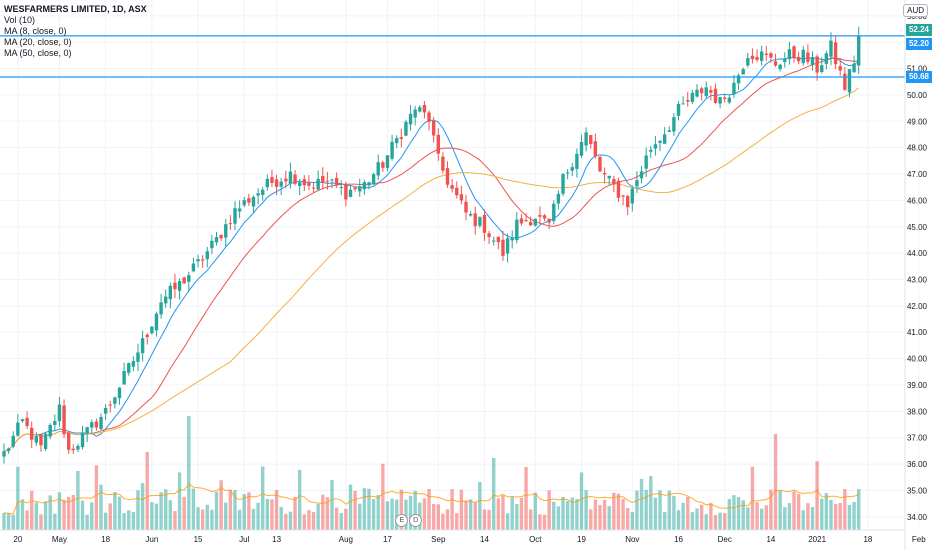 Image resolution: width=932 pixels, height=550 pixels. What do you see at coordinates (915, 10) in the screenshot?
I see `currency-button: AUD` at bounding box center [915, 10].